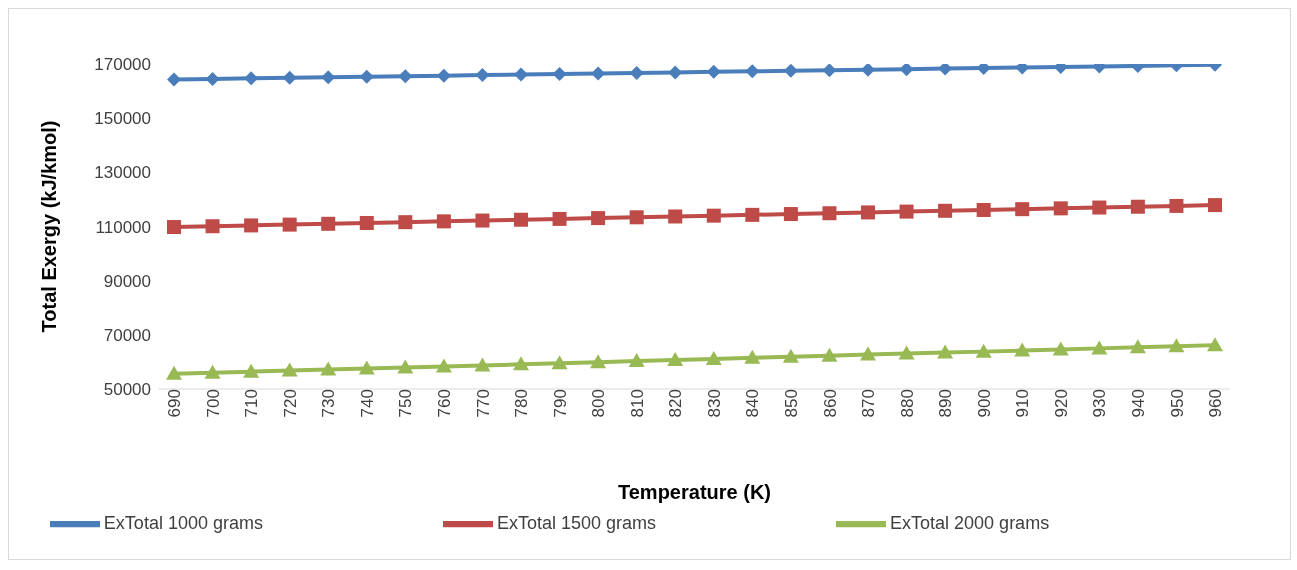  Describe the element at coordinates (183, 522) in the screenshot. I see `legend-label: ExTotal 1000 grams` at that location.